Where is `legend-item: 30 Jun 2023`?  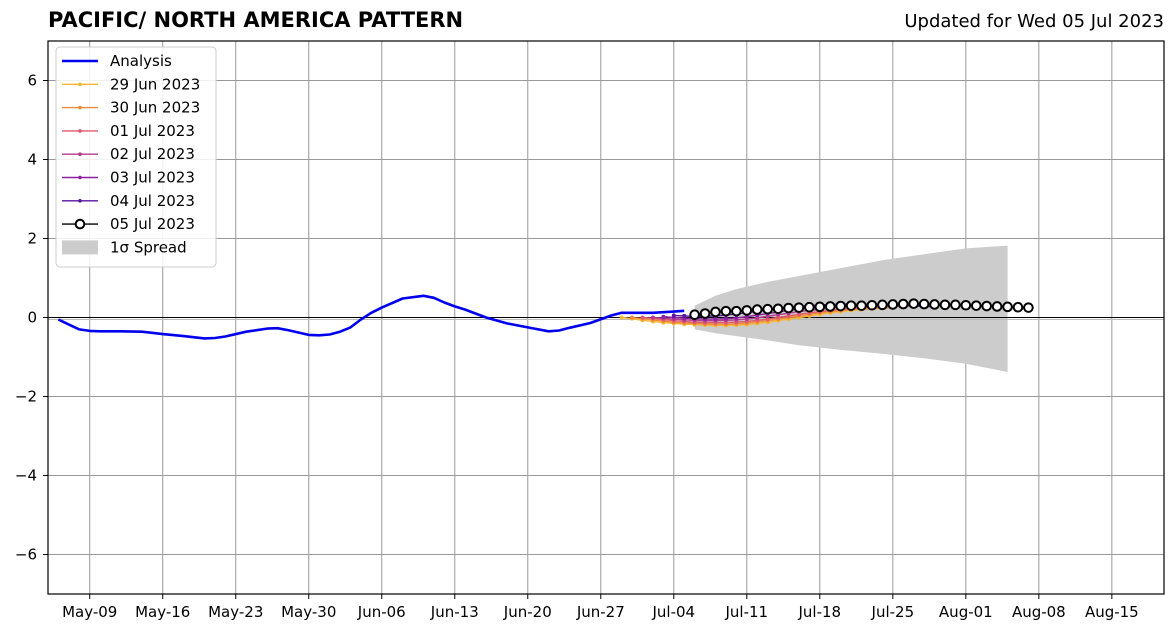
legend-item: 30 Jun 2023 is located at coordinates (131, 108).